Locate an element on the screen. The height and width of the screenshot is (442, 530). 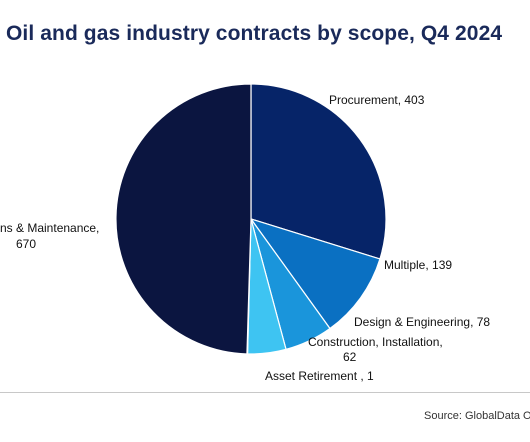
label-multiple: Multiple, 139 is located at coordinates (418, 265).